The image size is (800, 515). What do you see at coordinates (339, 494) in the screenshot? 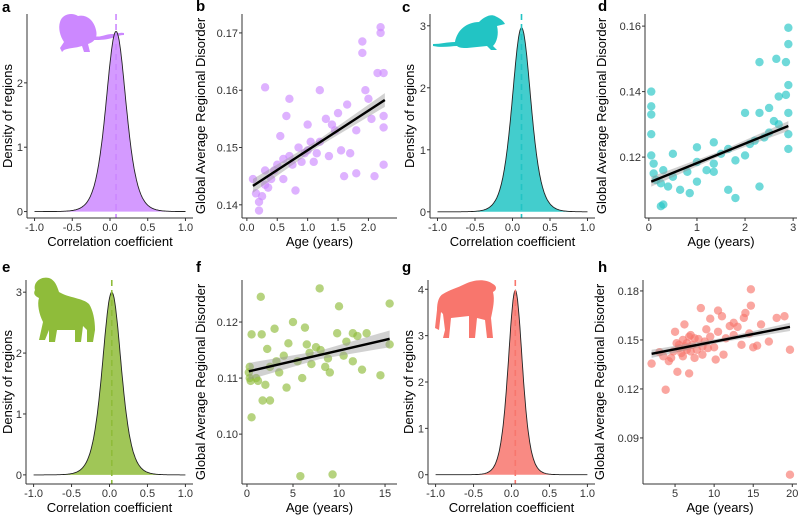
I see `x-tick-label: 10` at bounding box center [339, 494].